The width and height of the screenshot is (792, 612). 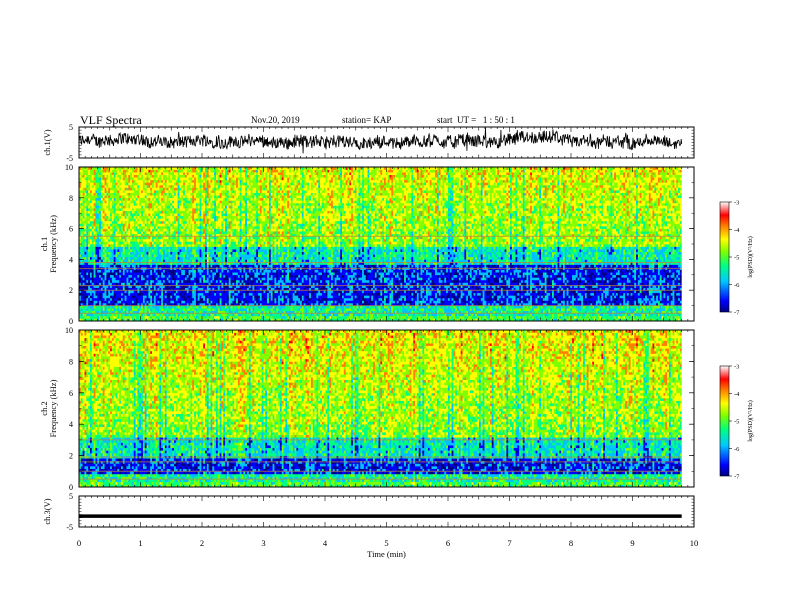 I want to click on xtick-label-6: 6, so click(x=448, y=543).